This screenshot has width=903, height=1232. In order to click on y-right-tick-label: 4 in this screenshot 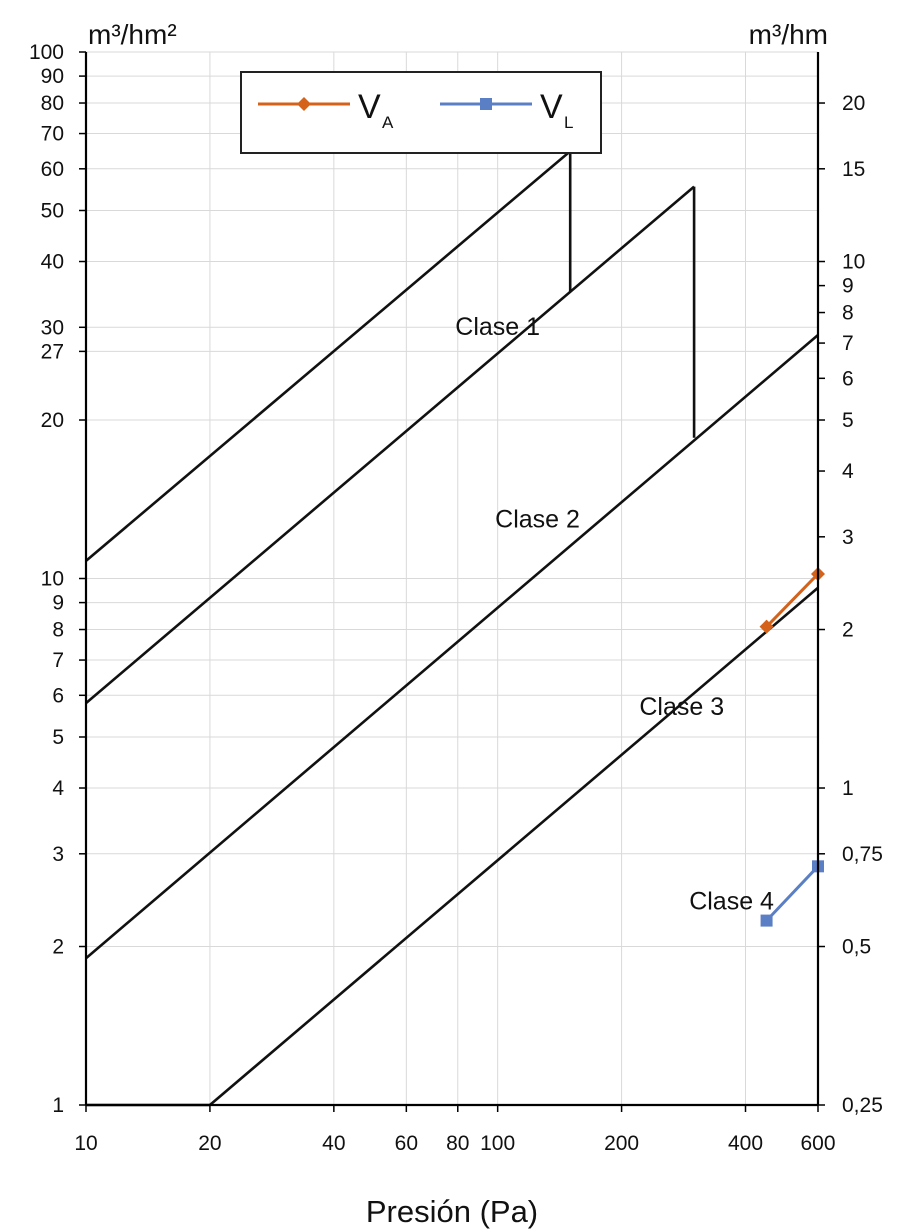, I will do `click(848, 471)`.